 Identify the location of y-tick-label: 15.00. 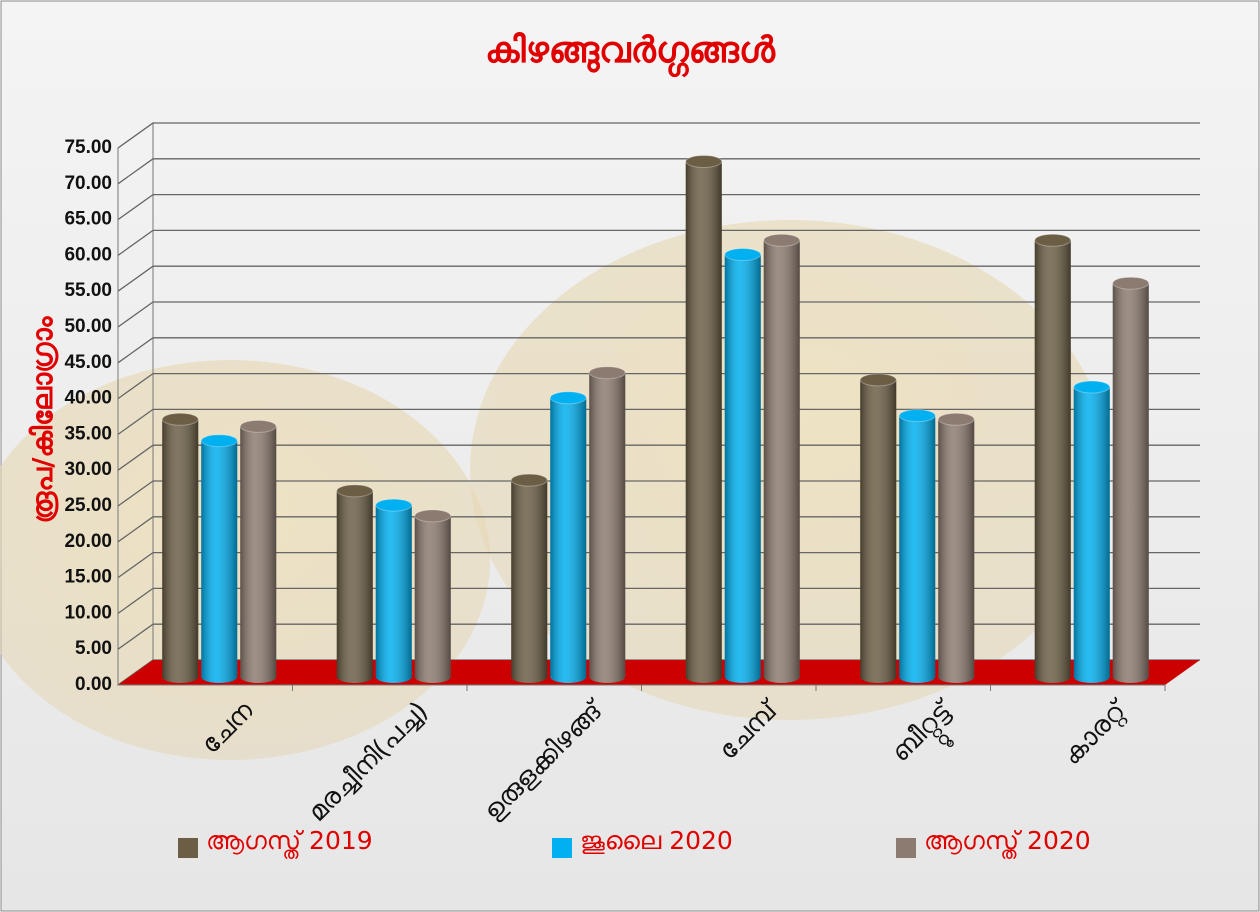
(88, 577).